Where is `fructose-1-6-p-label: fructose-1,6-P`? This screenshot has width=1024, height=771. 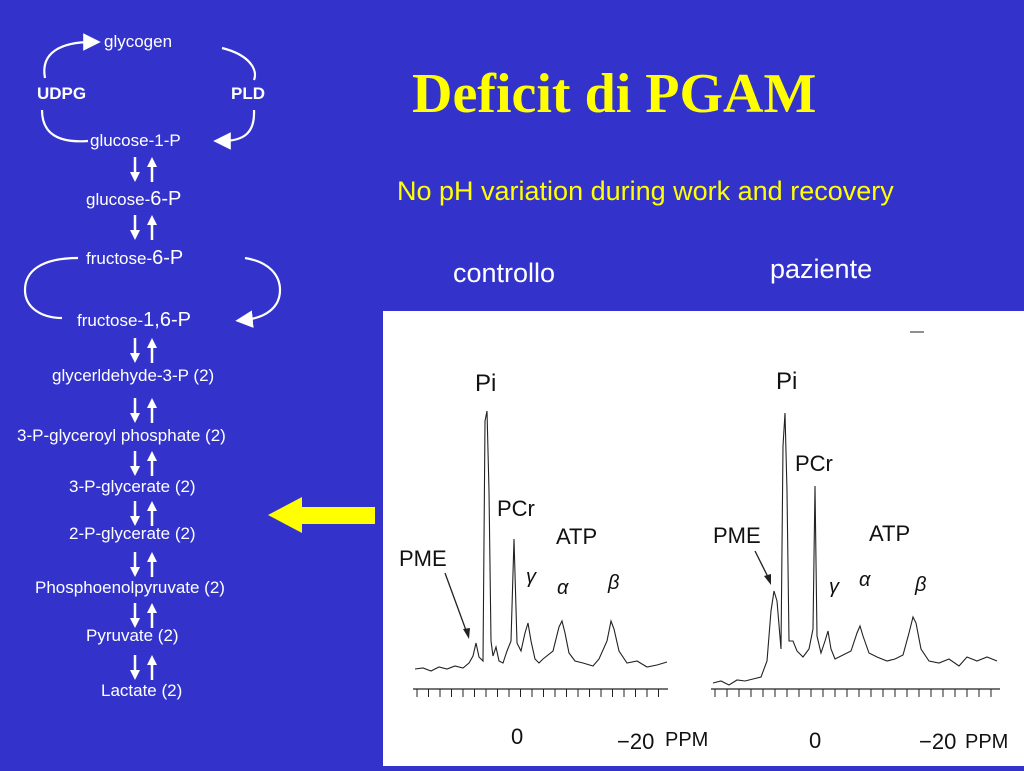
fructose-1-6-p-label: fructose-1,6-P is located at coordinates (134, 320).